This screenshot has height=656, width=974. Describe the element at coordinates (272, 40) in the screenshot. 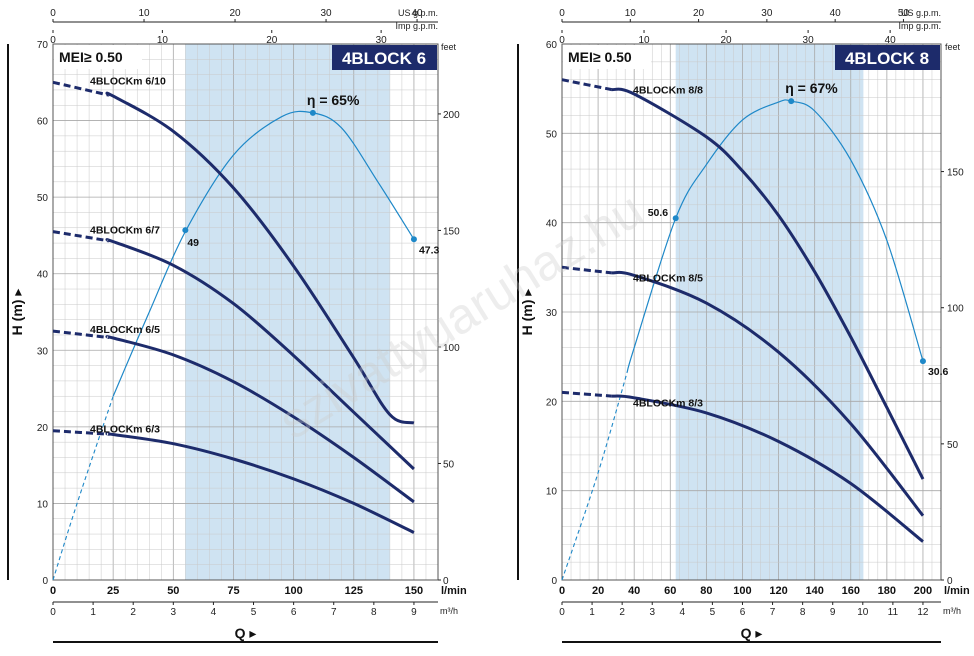

I see `imp-gpm-tick-label: 20` at that location.